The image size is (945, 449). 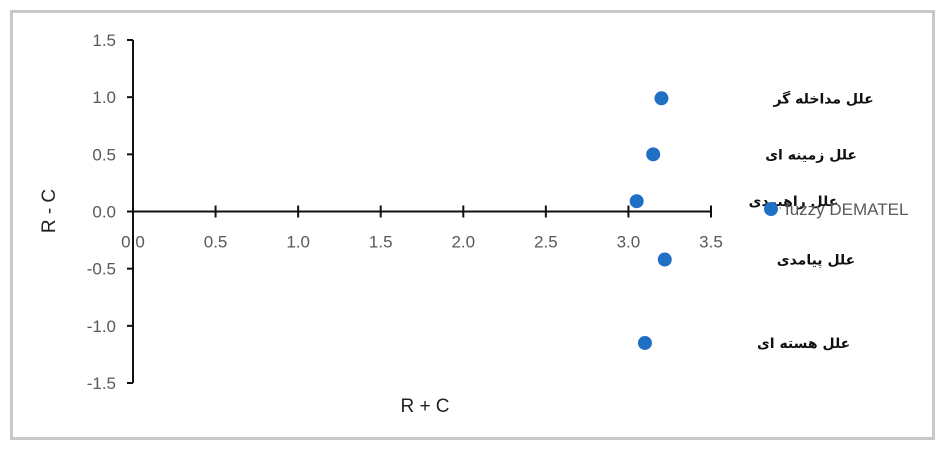 What do you see at coordinates (104, 212) in the screenshot?
I see `y-tick-label: 0.0` at bounding box center [104, 212].